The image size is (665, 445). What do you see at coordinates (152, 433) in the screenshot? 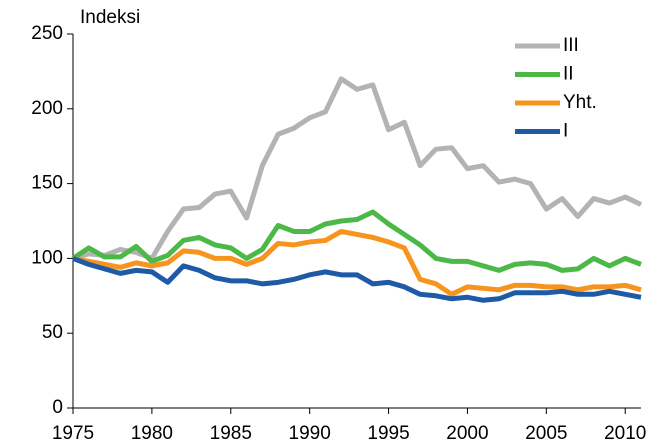
I see `x-tick-label: 1980` at bounding box center [152, 433].